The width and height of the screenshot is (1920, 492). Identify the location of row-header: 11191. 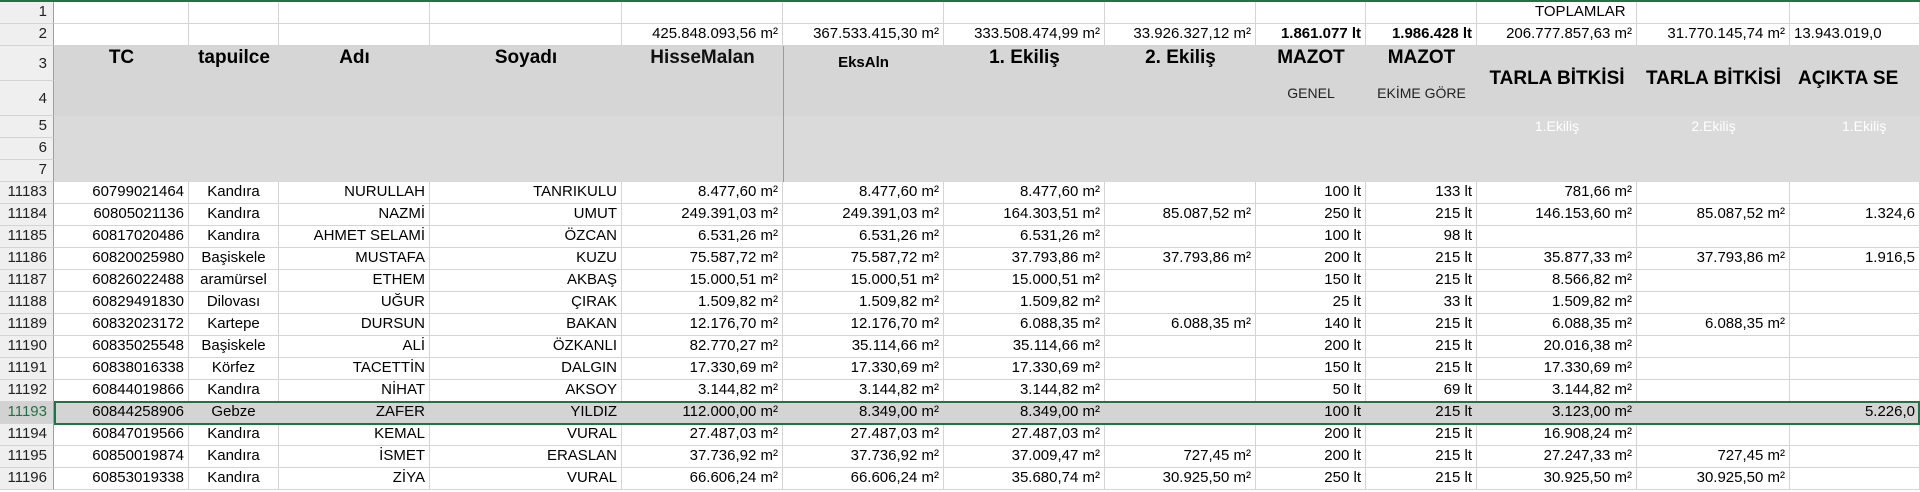
(27, 369).